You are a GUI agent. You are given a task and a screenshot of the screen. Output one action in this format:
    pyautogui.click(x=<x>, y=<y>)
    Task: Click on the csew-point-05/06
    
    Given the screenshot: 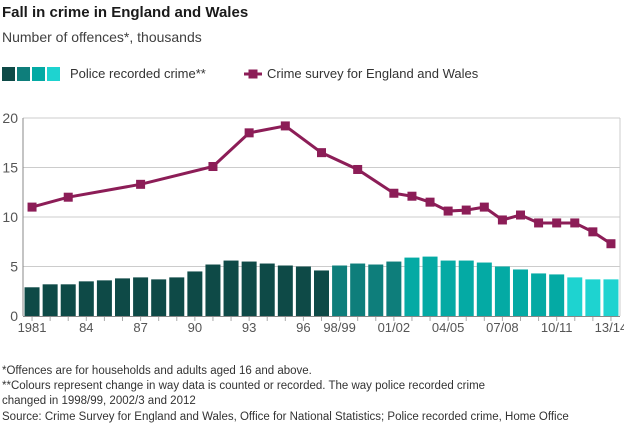 What is the action you would take?
    pyautogui.click(x=466, y=210)
    